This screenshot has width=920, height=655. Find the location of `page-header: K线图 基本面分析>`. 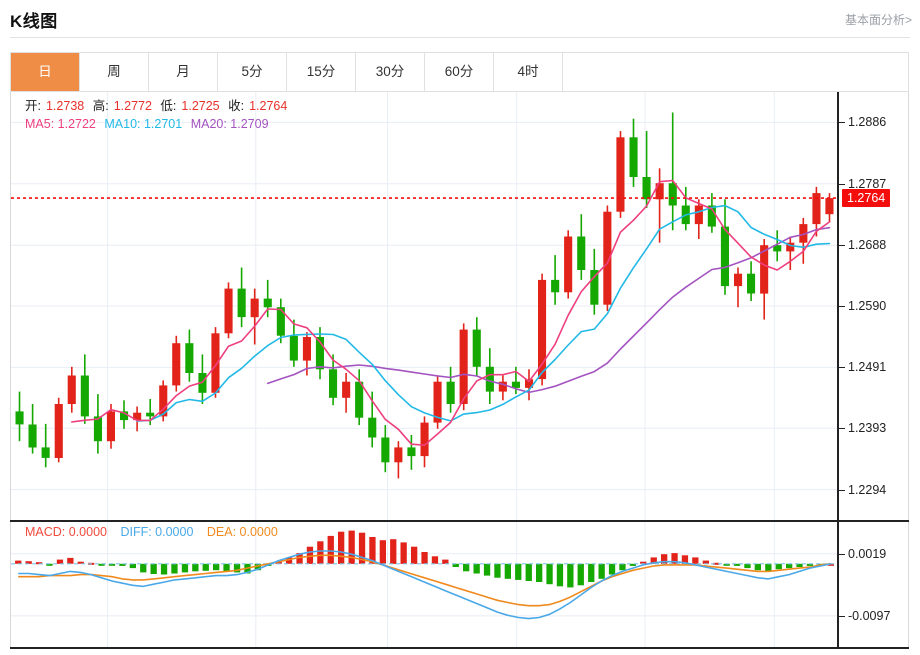

page-header: K线图 基本面分析> is located at coordinates (460, 19).